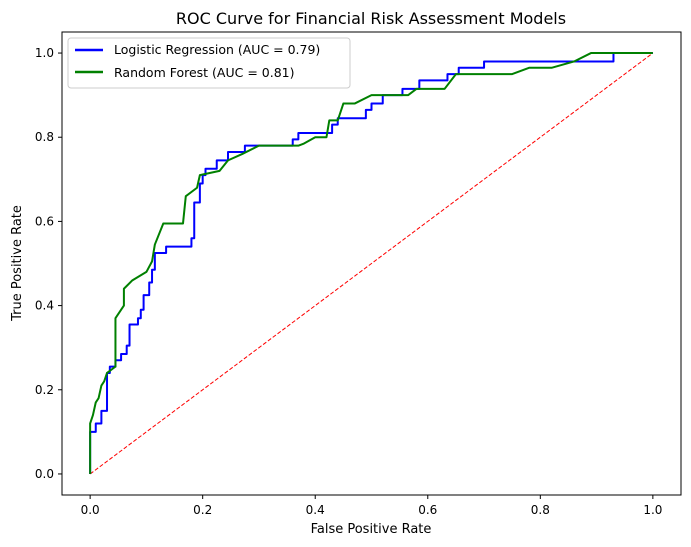  What do you see at coordinates (44, 221) in the screenshot?
I see `y-tick-label: 0.6` at bounding box center [44, 221].